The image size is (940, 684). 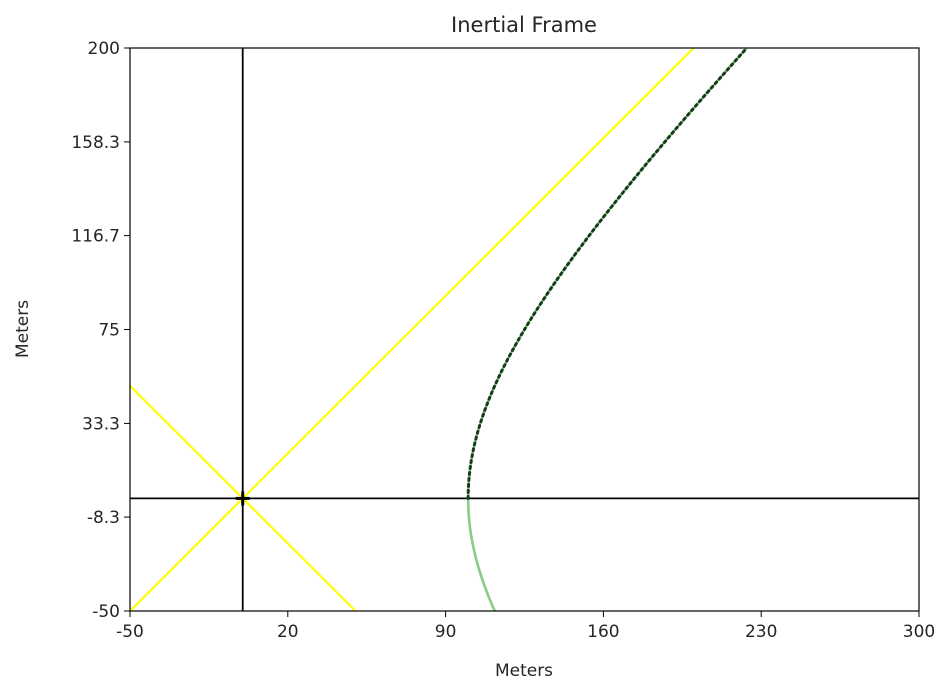 What do you see at coordinates (761, 632) in the screenshot?
I see `x-tick-label: 230` at bounding box center [761, 632].